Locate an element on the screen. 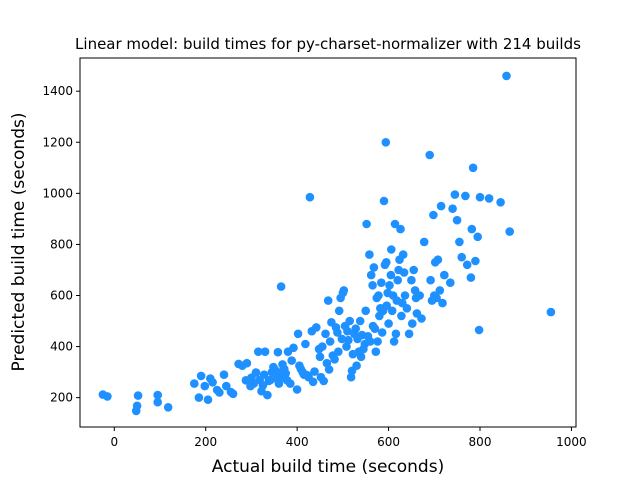 This screenshot has height=480, width=640. x-tick-label: 200 is located at coordinates (205, 442).